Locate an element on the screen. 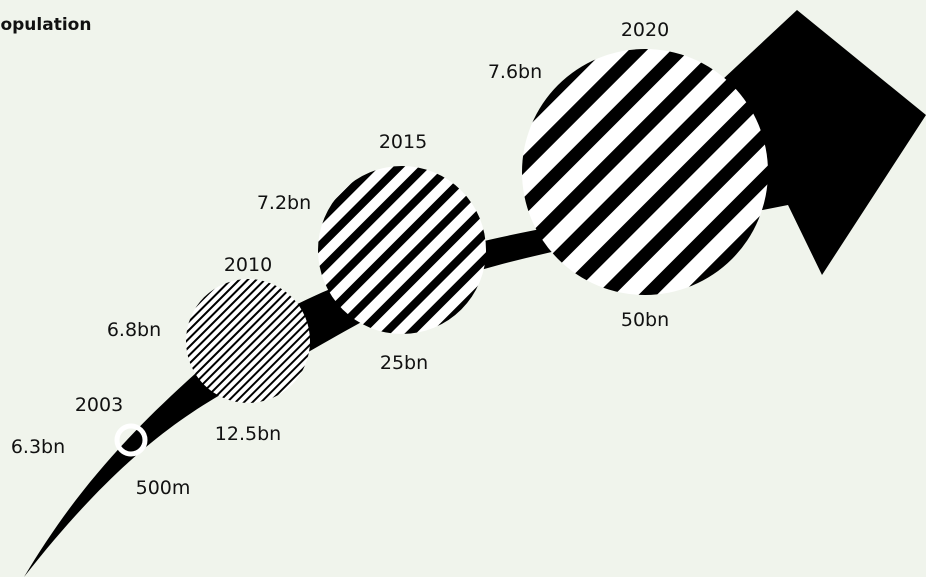  milestone-circle-2020 is located at coordinates (645, 172).